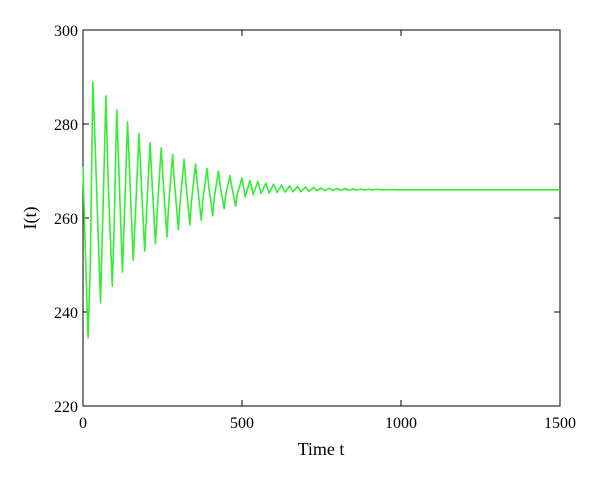 This screenshot has height=480, width=600. Describe the element at coordinates (321, 449) in the screenshot. I see `x-axis-label: Time t` at that location.